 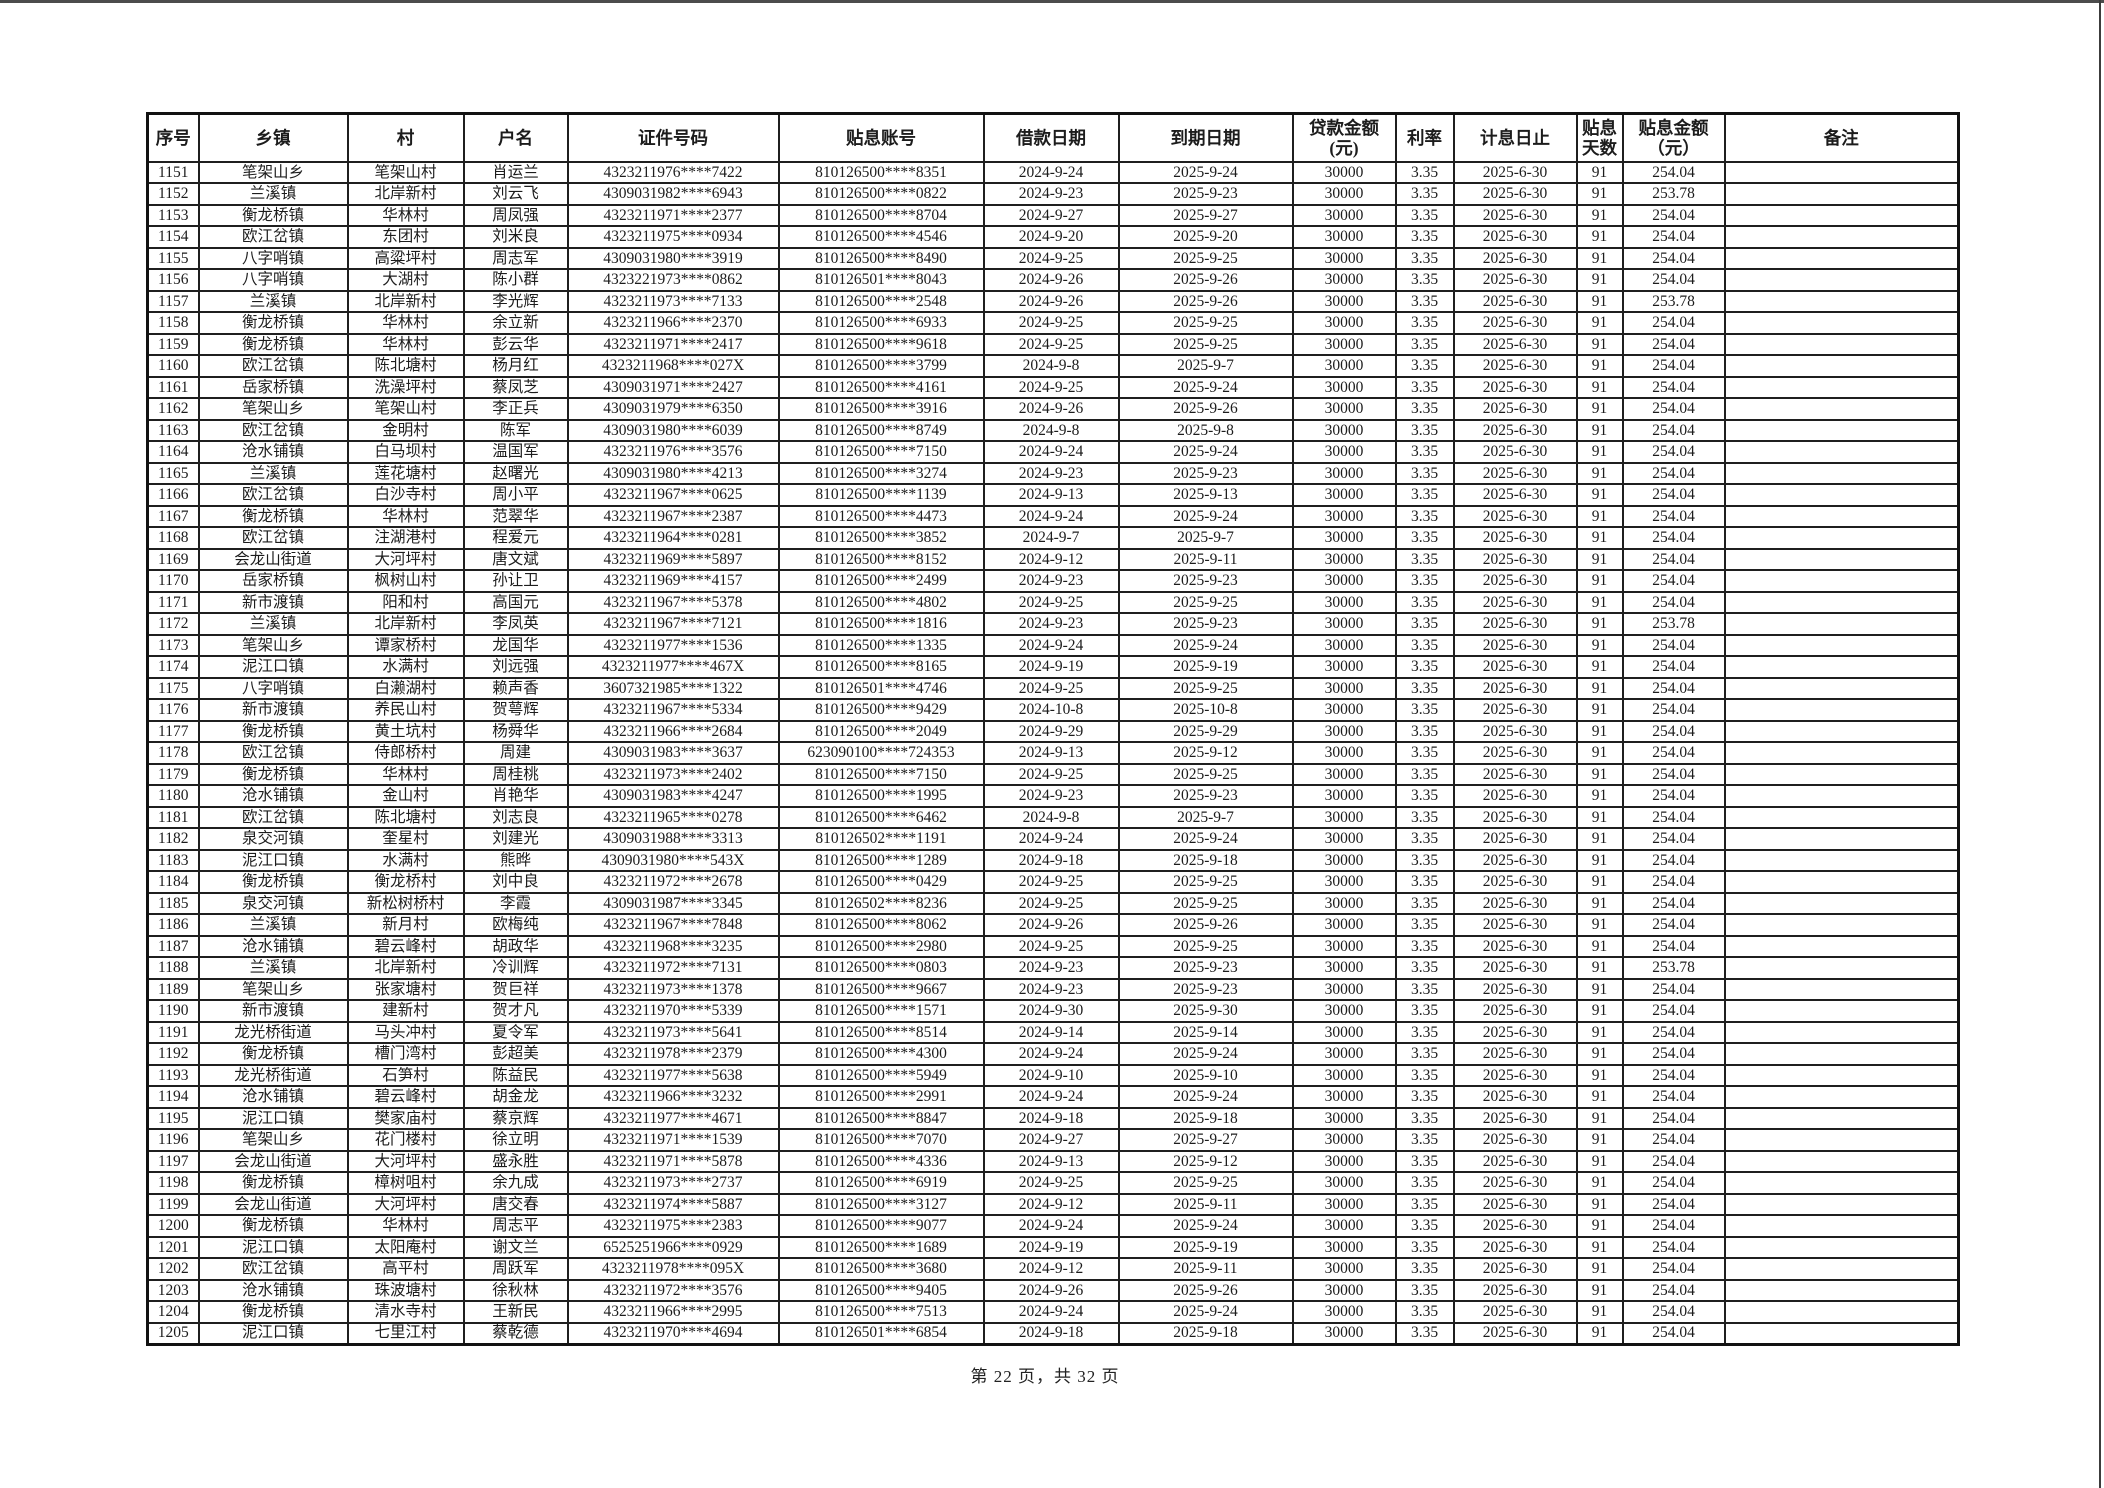 I want to click on cell-subsidy-account: 810126500****9667, so click(x=881, y=989).